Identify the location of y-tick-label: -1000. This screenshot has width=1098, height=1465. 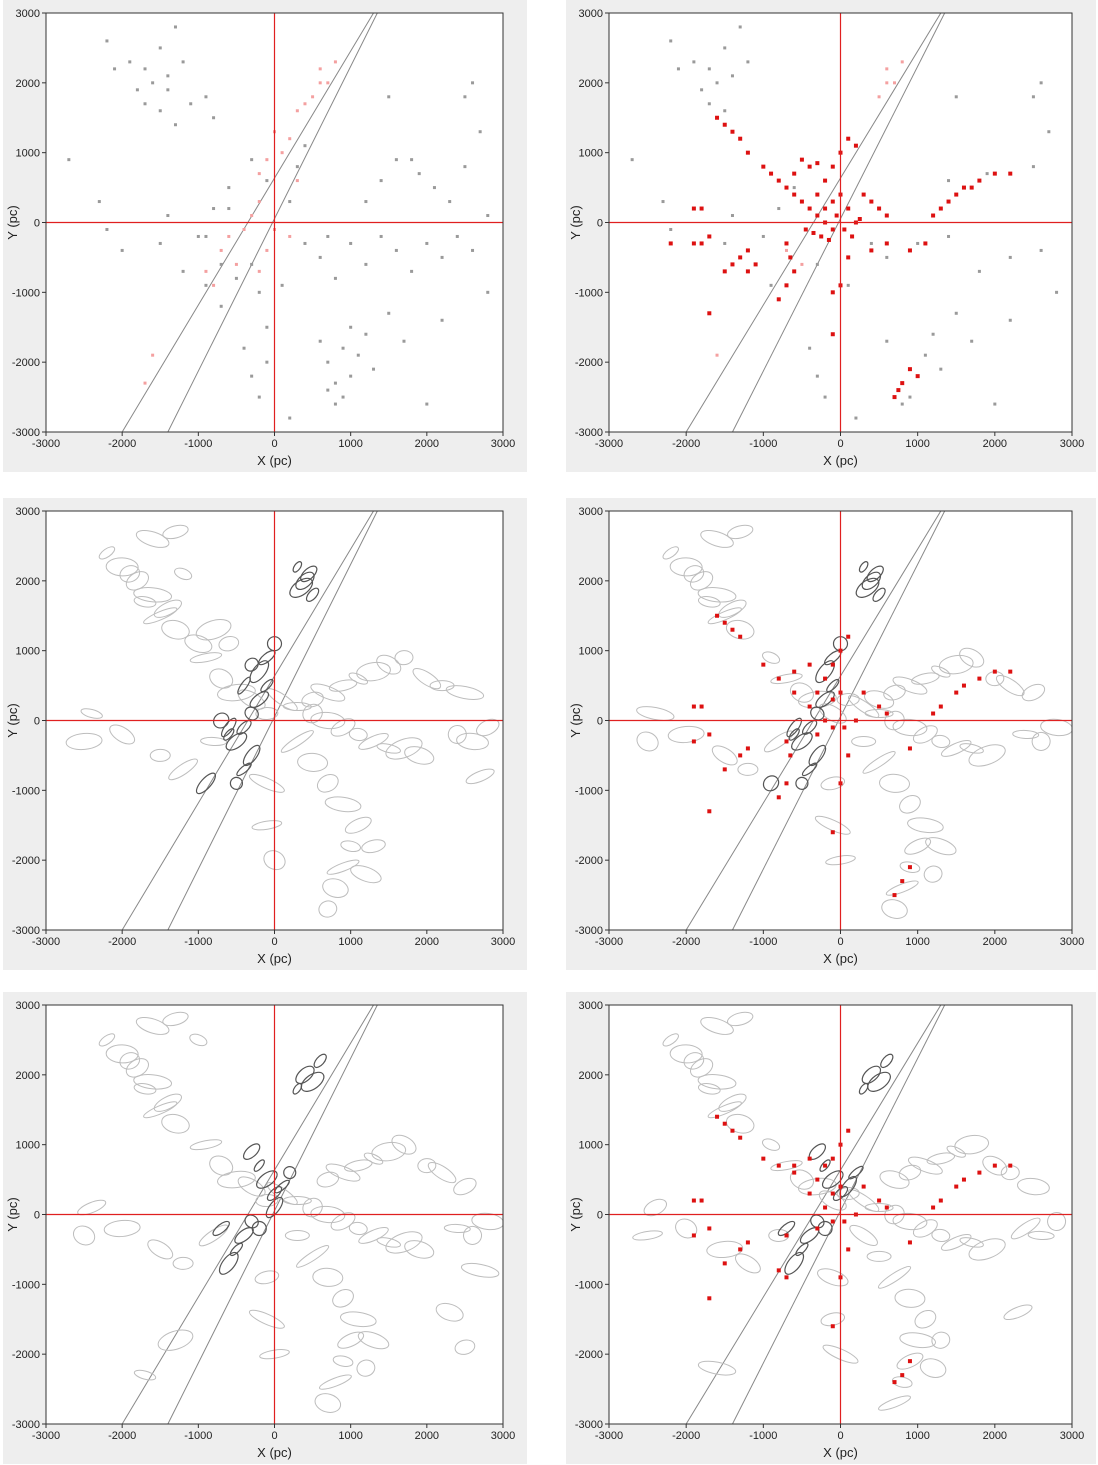
(26, 293).